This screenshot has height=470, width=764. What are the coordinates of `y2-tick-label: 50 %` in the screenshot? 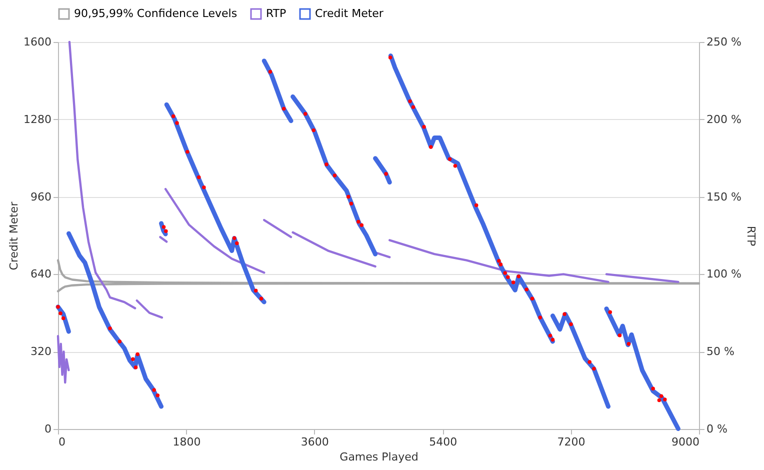 It's located at (720, 351).